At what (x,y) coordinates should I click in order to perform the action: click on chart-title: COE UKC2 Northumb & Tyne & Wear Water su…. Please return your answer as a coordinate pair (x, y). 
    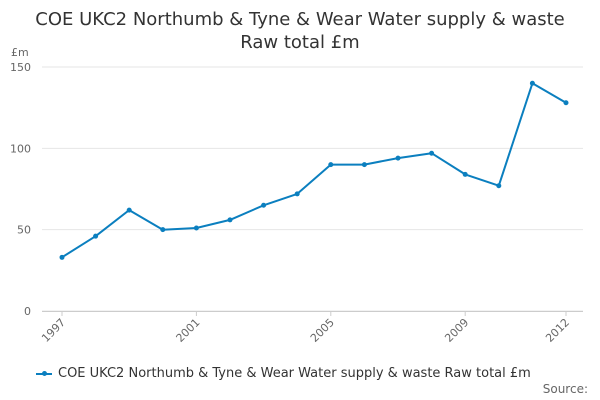
    Looking at the image, I should click on (300, 31).